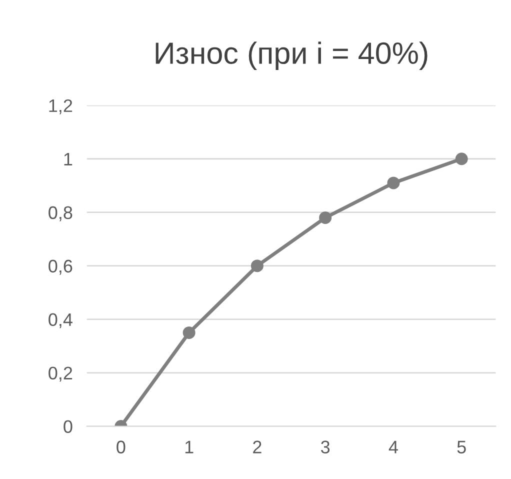  I want to click on x-tick-label: 0, so click(121, 447).